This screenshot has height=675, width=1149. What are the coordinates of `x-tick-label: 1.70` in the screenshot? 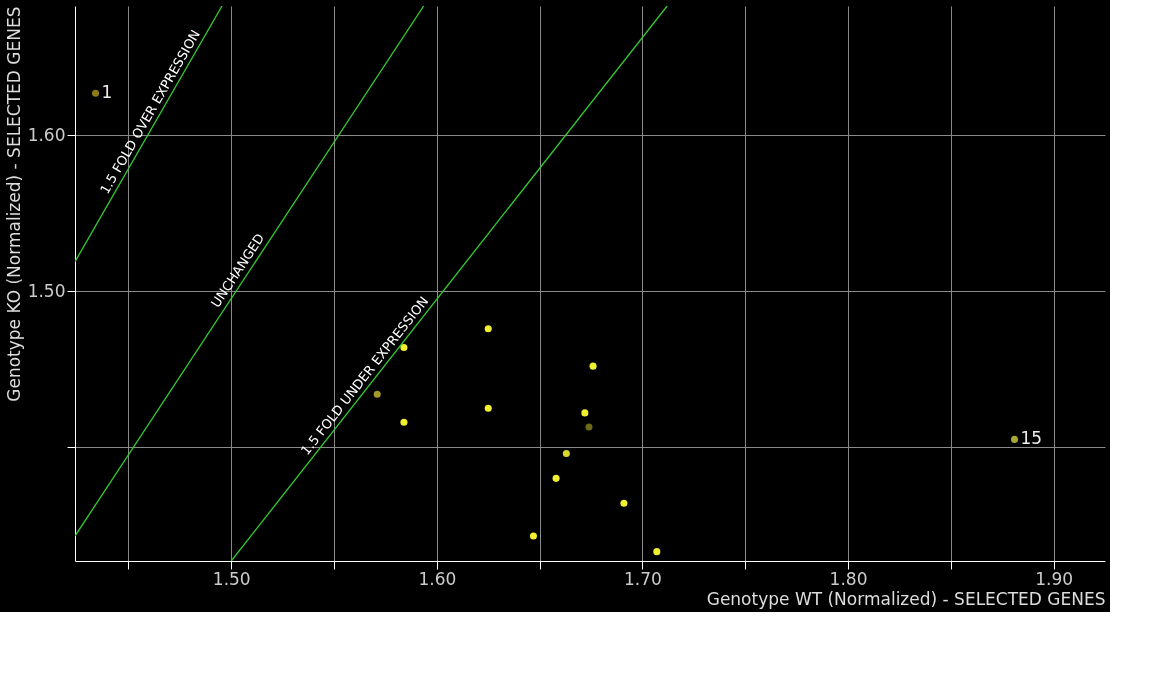 It's located at (643, 578).